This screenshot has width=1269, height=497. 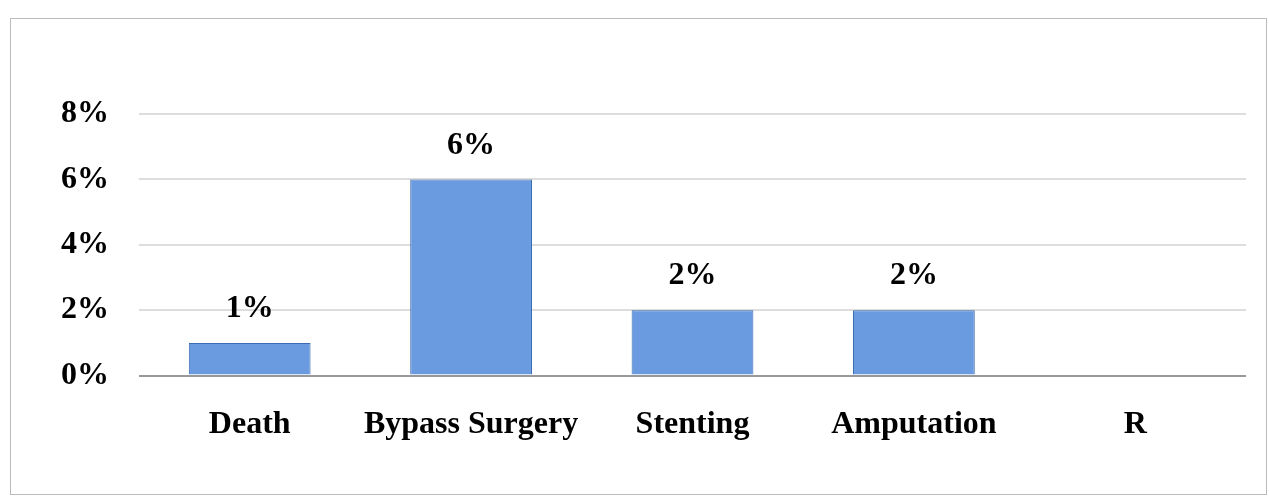 I want to click on y-tick-label: 4%, so click(x=85, y=242).